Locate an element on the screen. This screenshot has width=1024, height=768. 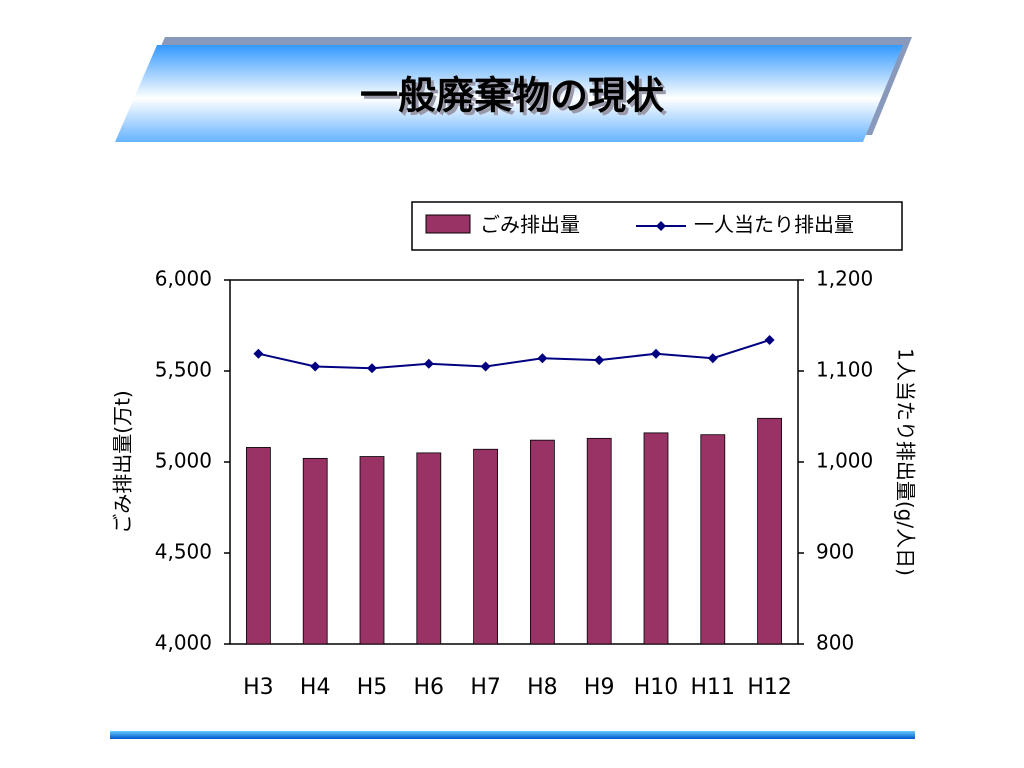
y2-tick-label: 800 is located at coordinates (835, 643).